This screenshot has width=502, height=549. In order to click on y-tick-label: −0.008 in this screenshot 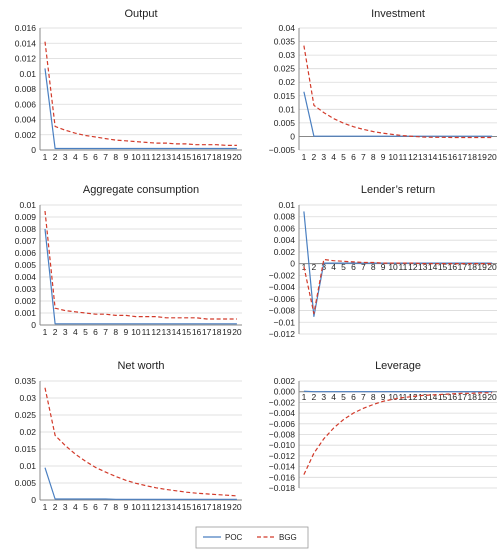, I will do `click(282, 435)`.